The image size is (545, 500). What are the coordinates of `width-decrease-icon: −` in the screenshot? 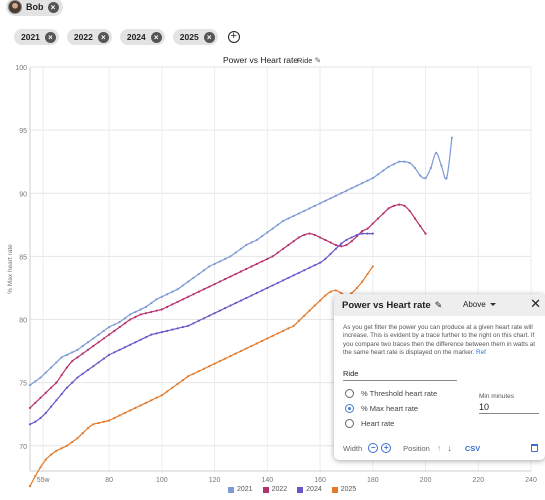 It's located at (373, 448).